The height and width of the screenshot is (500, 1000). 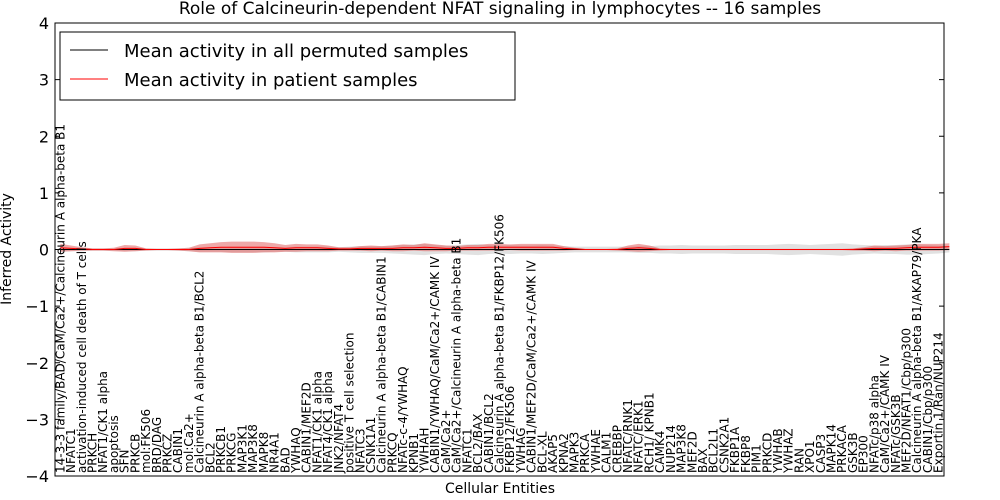 I want to click on x-tick-label: SFN, so click(x=125, y=462).